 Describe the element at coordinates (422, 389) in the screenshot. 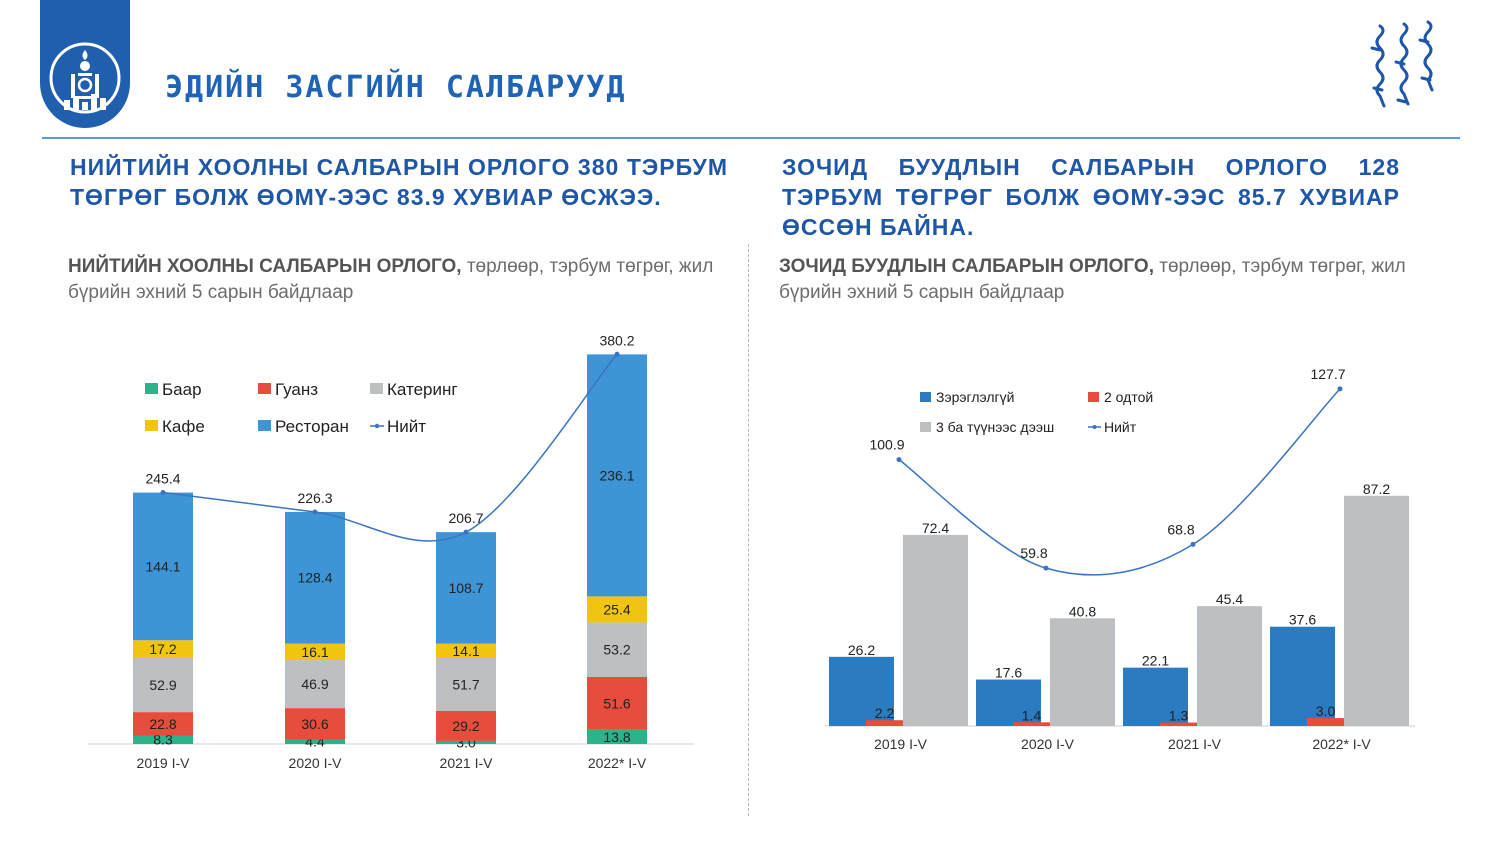

I see `legend-label-катеринг: Катеринг` at that location.